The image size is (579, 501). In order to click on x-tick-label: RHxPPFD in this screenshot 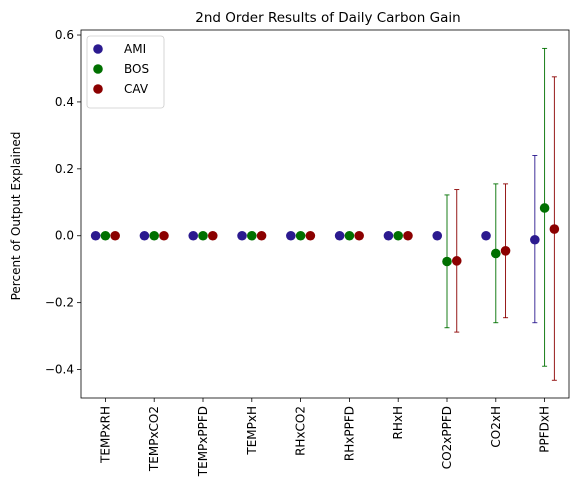, I will do `click(349, 433)`.